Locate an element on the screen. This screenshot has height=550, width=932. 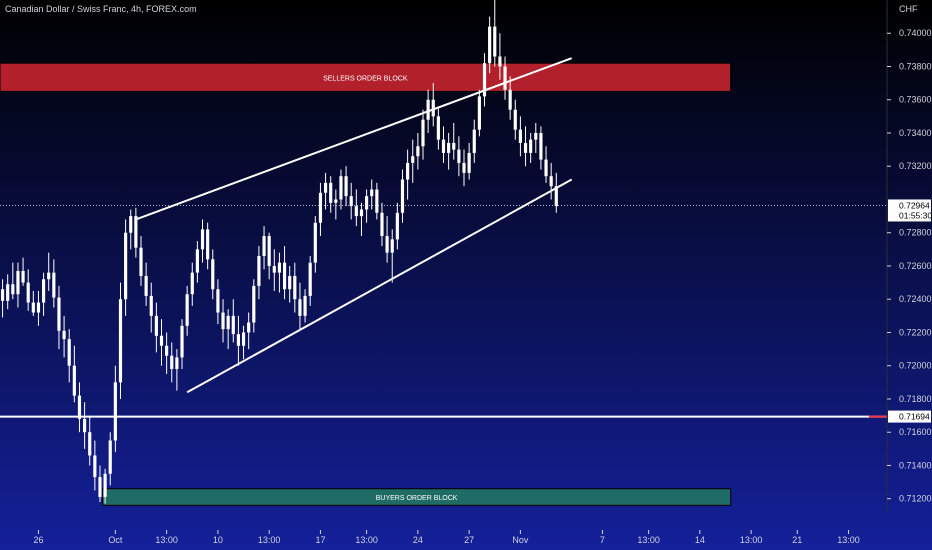
time-tick-label: 27 is located at coordinates (469, 540).